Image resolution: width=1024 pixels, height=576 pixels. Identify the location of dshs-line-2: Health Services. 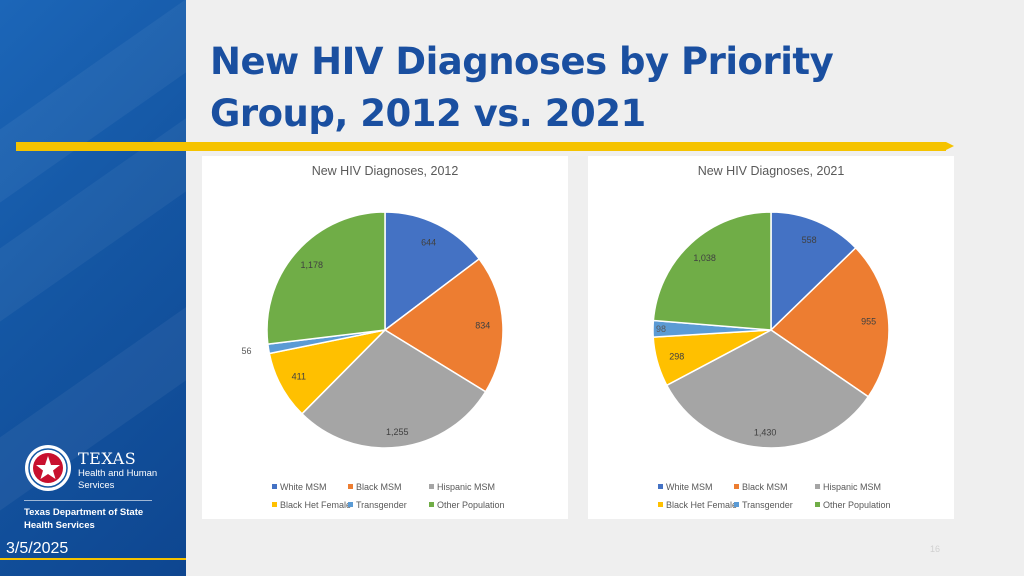
(59, 525).